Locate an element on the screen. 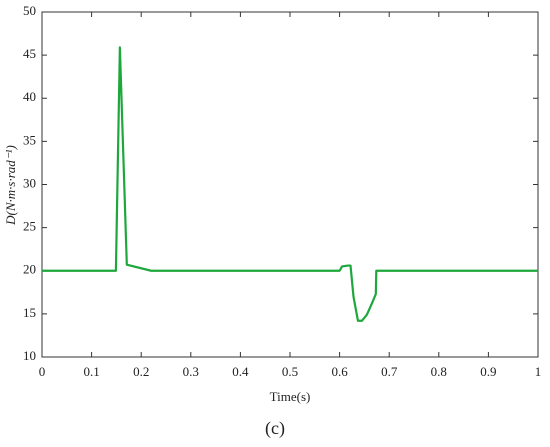 The width and height of the screenshot is (550, 447). y-axis-label: D(N·m·s·rad⁻¹) is located at coordinates (10, 185).